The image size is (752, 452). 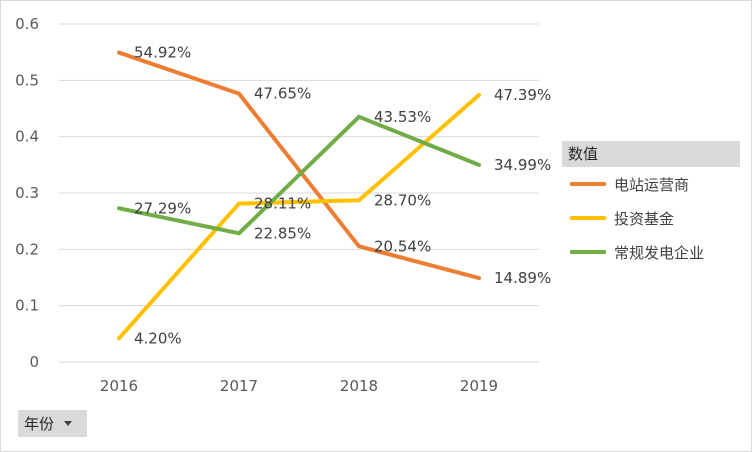 I want to click on data-label: 47.65%, so click(x=282, y=94).